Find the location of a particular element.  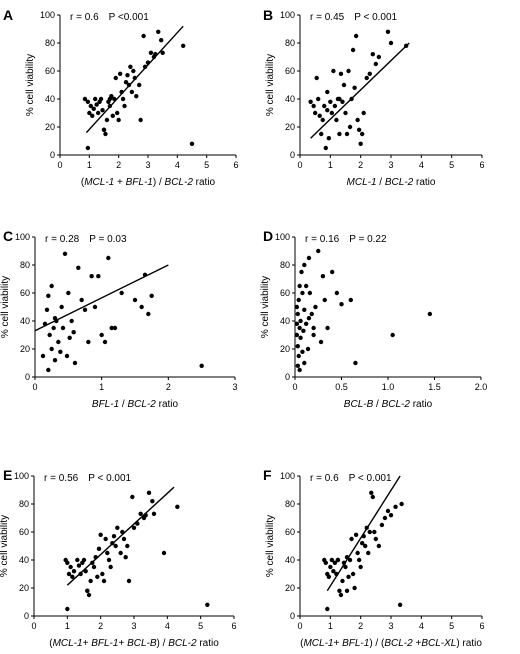

x-tick-label-b: 2 is located at coordinates (360, 165).